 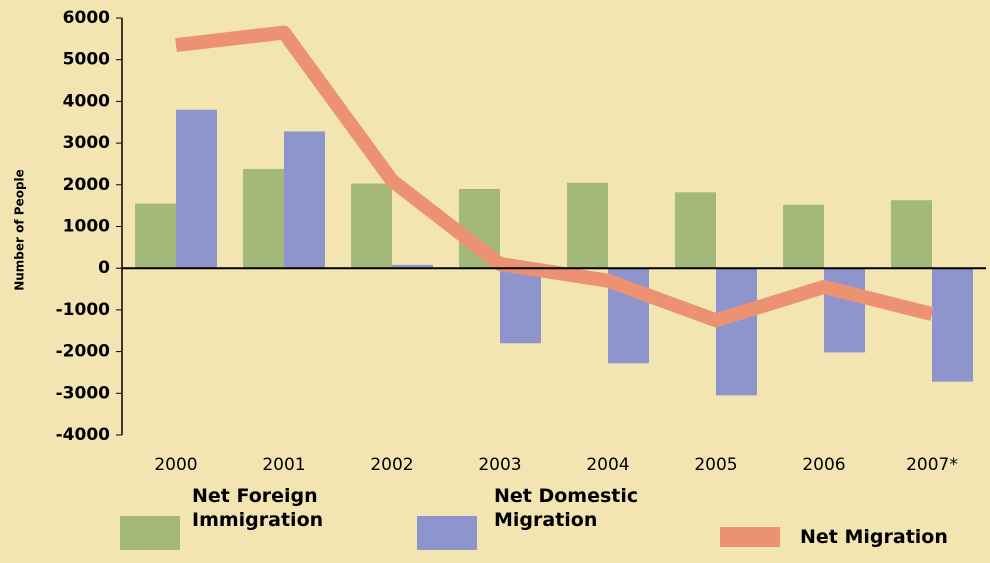 I want to click on x-tick-label: 2005, so click(x=715, y=465).